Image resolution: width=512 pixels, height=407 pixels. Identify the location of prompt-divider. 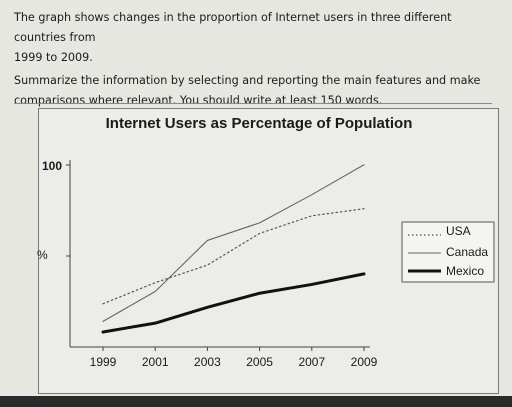
(253, 103).